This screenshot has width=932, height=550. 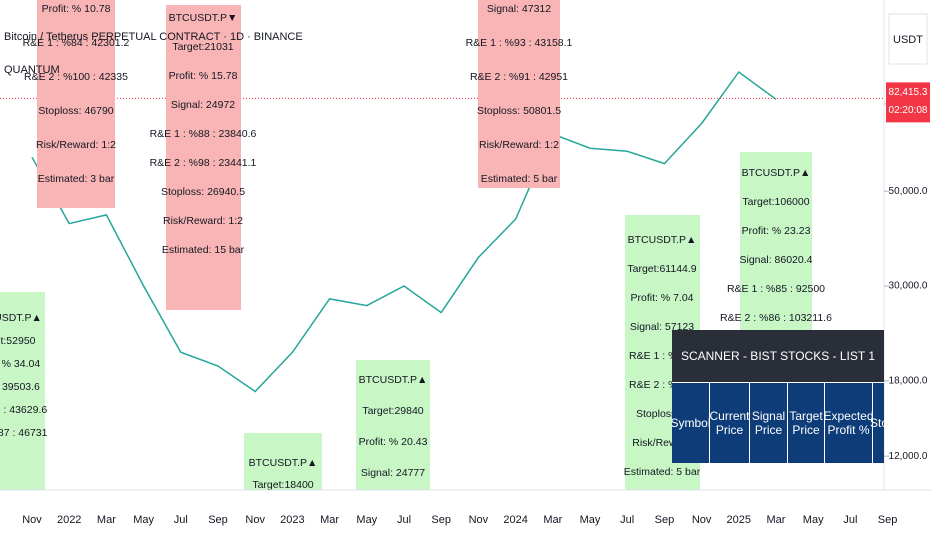 I want to click on x-tick-label: 2023, so click(x=292, y=520).